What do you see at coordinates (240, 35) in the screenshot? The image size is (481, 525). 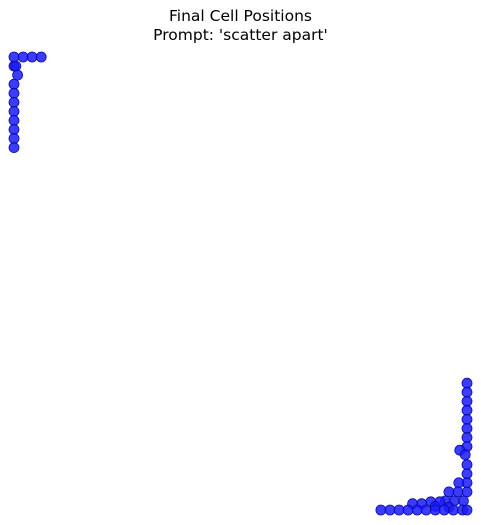 I see `chart-subtitle: Prompt: 'scatter apart'` at bounding box center [240, 35].